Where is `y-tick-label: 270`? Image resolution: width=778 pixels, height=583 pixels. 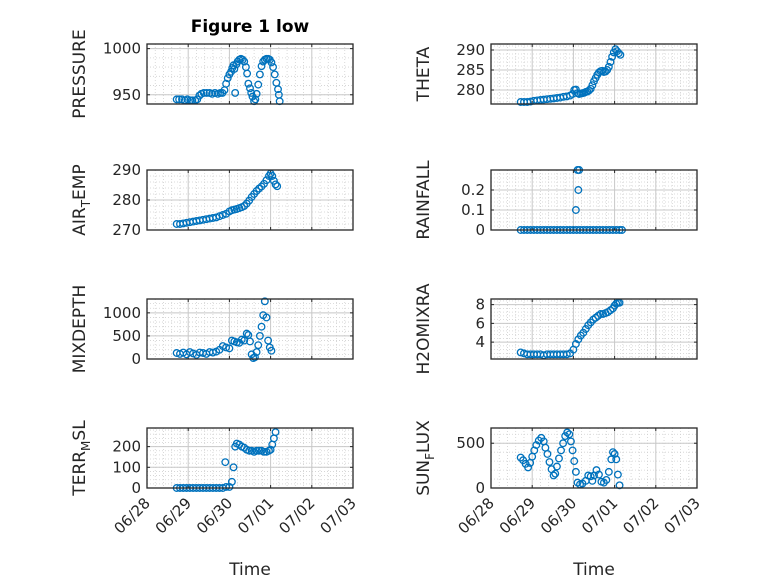
y-tick-label: 270 is located at coordinates (126, 230).